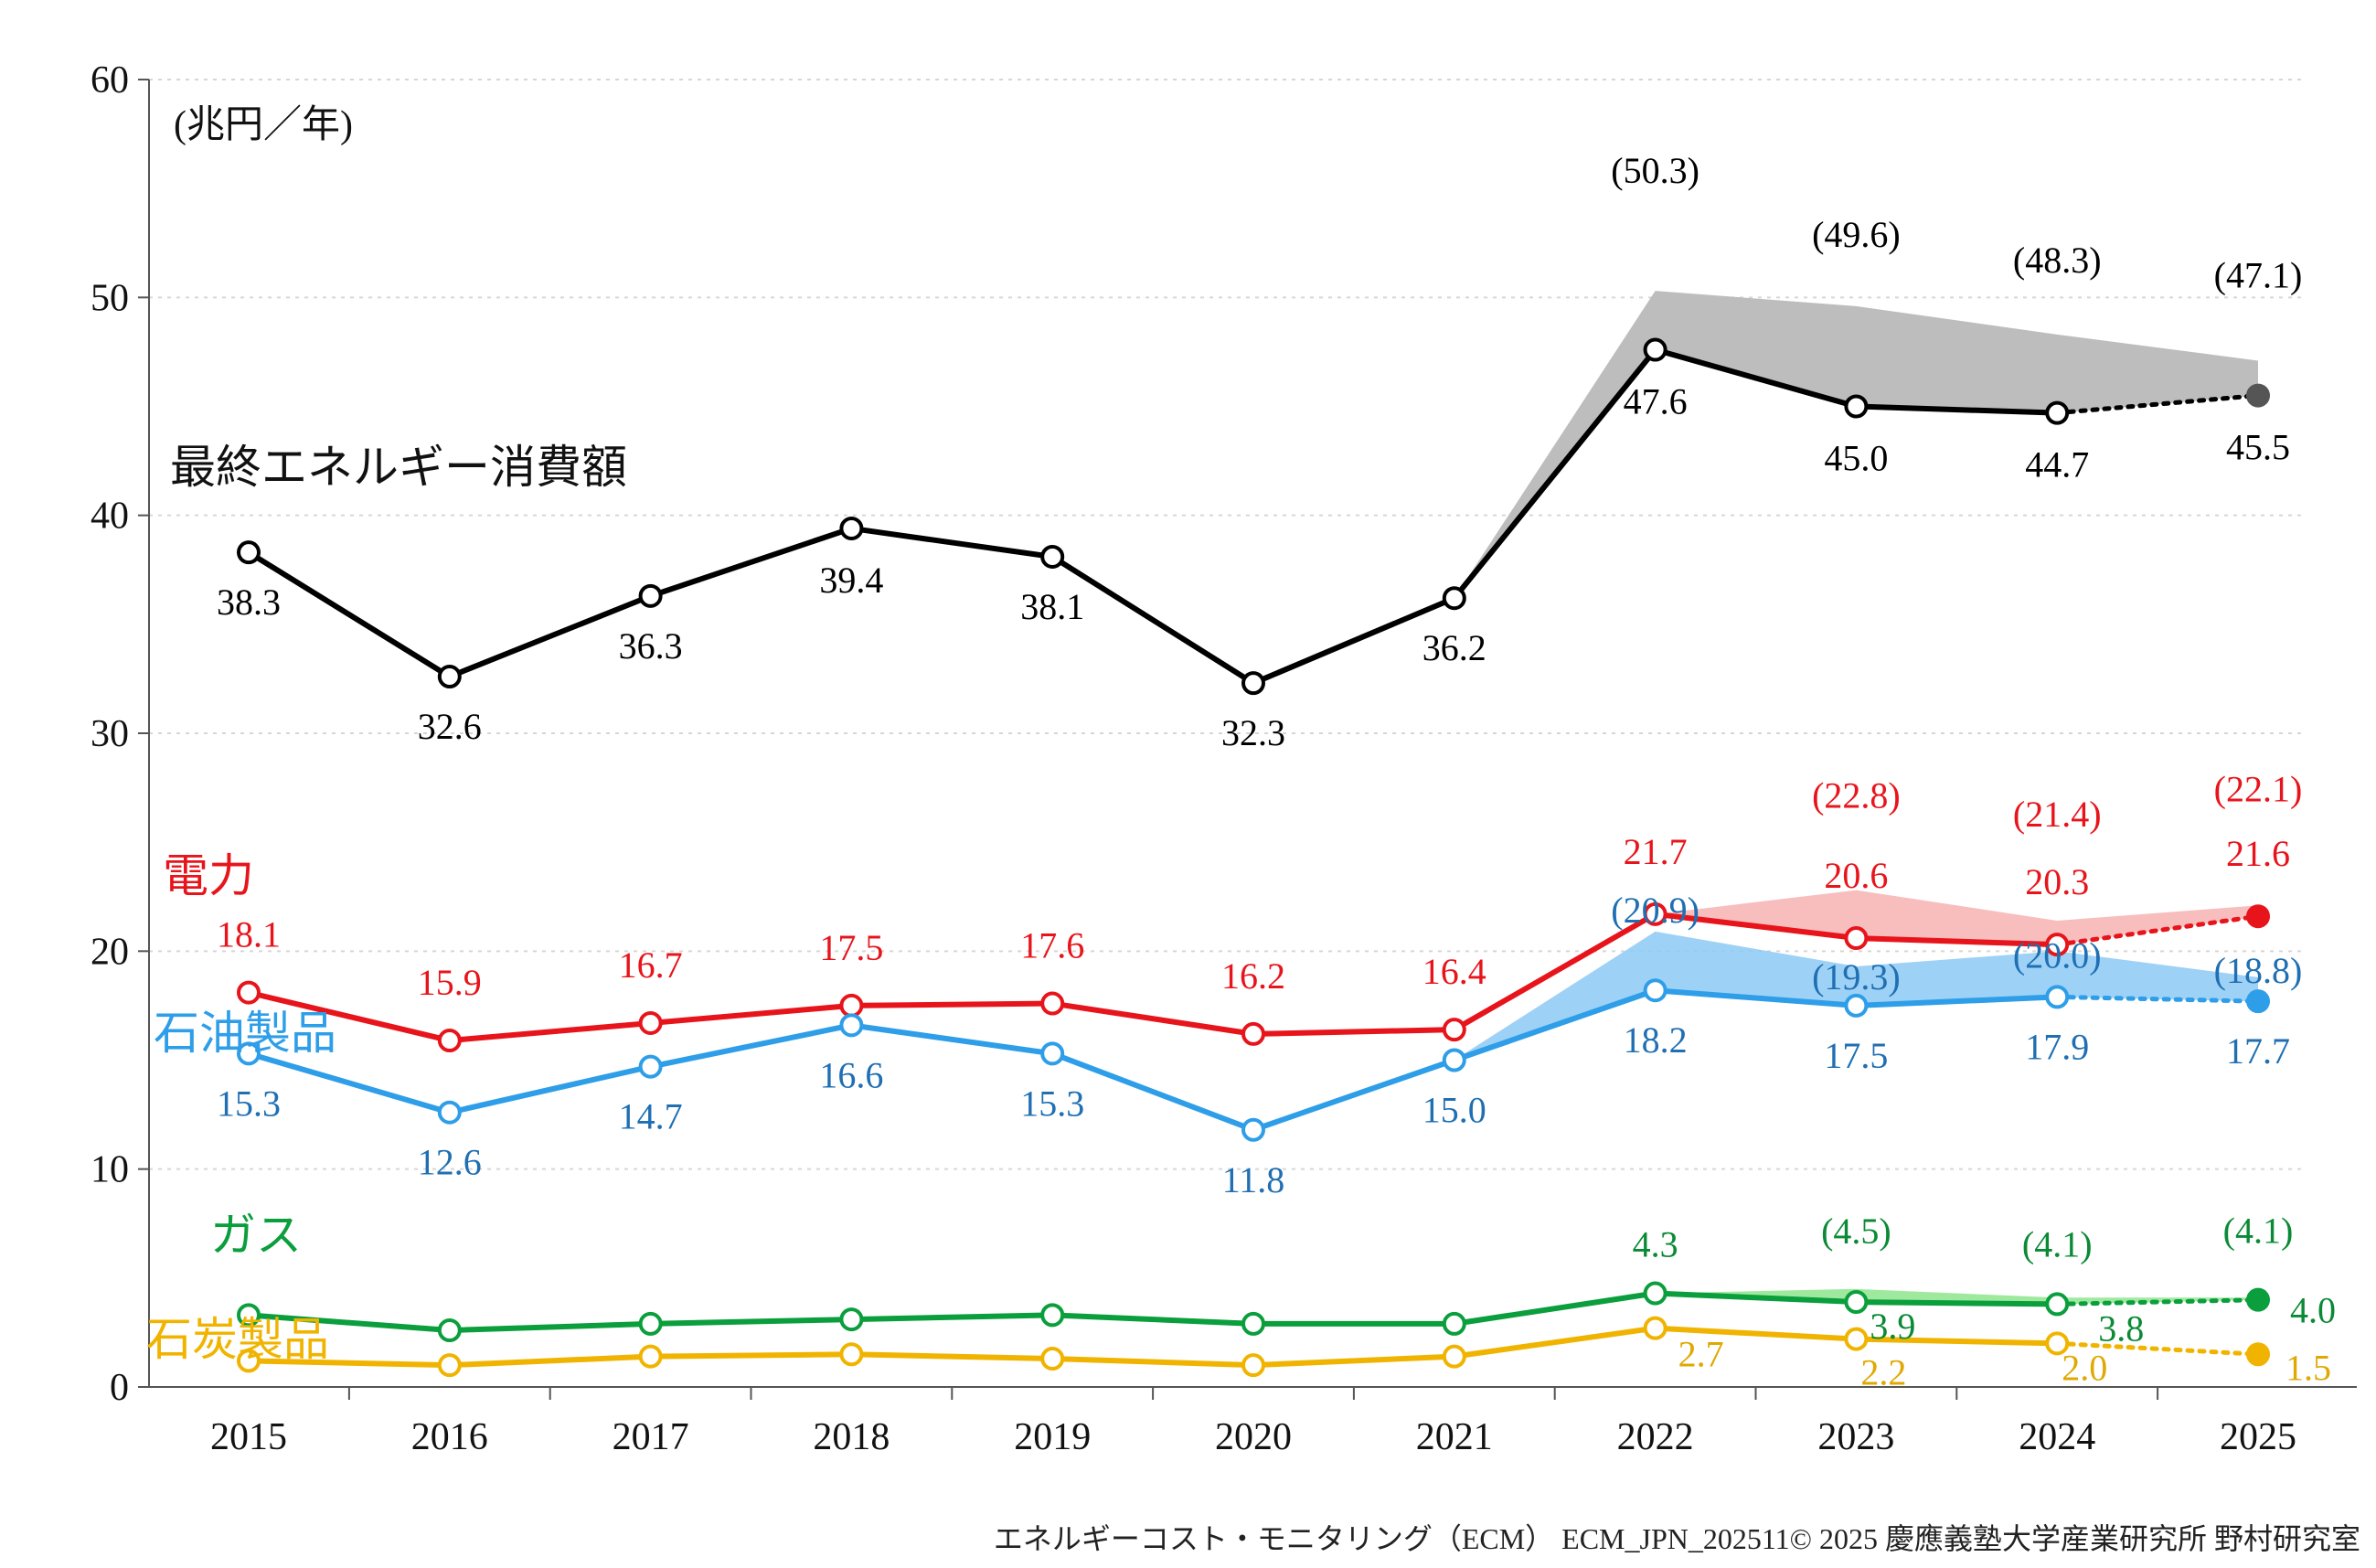 The height and width of the screenshot is (1568, 2376). Describe the element at coordinates (1883, 1372) in the screenshot. I see `data-label: 2.2` at that location.